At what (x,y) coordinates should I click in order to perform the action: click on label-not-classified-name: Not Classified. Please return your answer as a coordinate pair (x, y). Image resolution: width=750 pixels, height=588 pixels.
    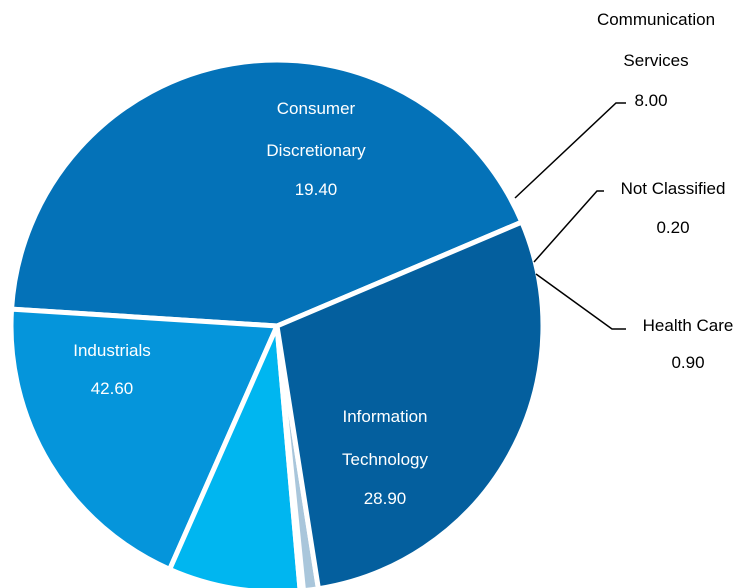
    Looking at the image, I should click on (673, 188).